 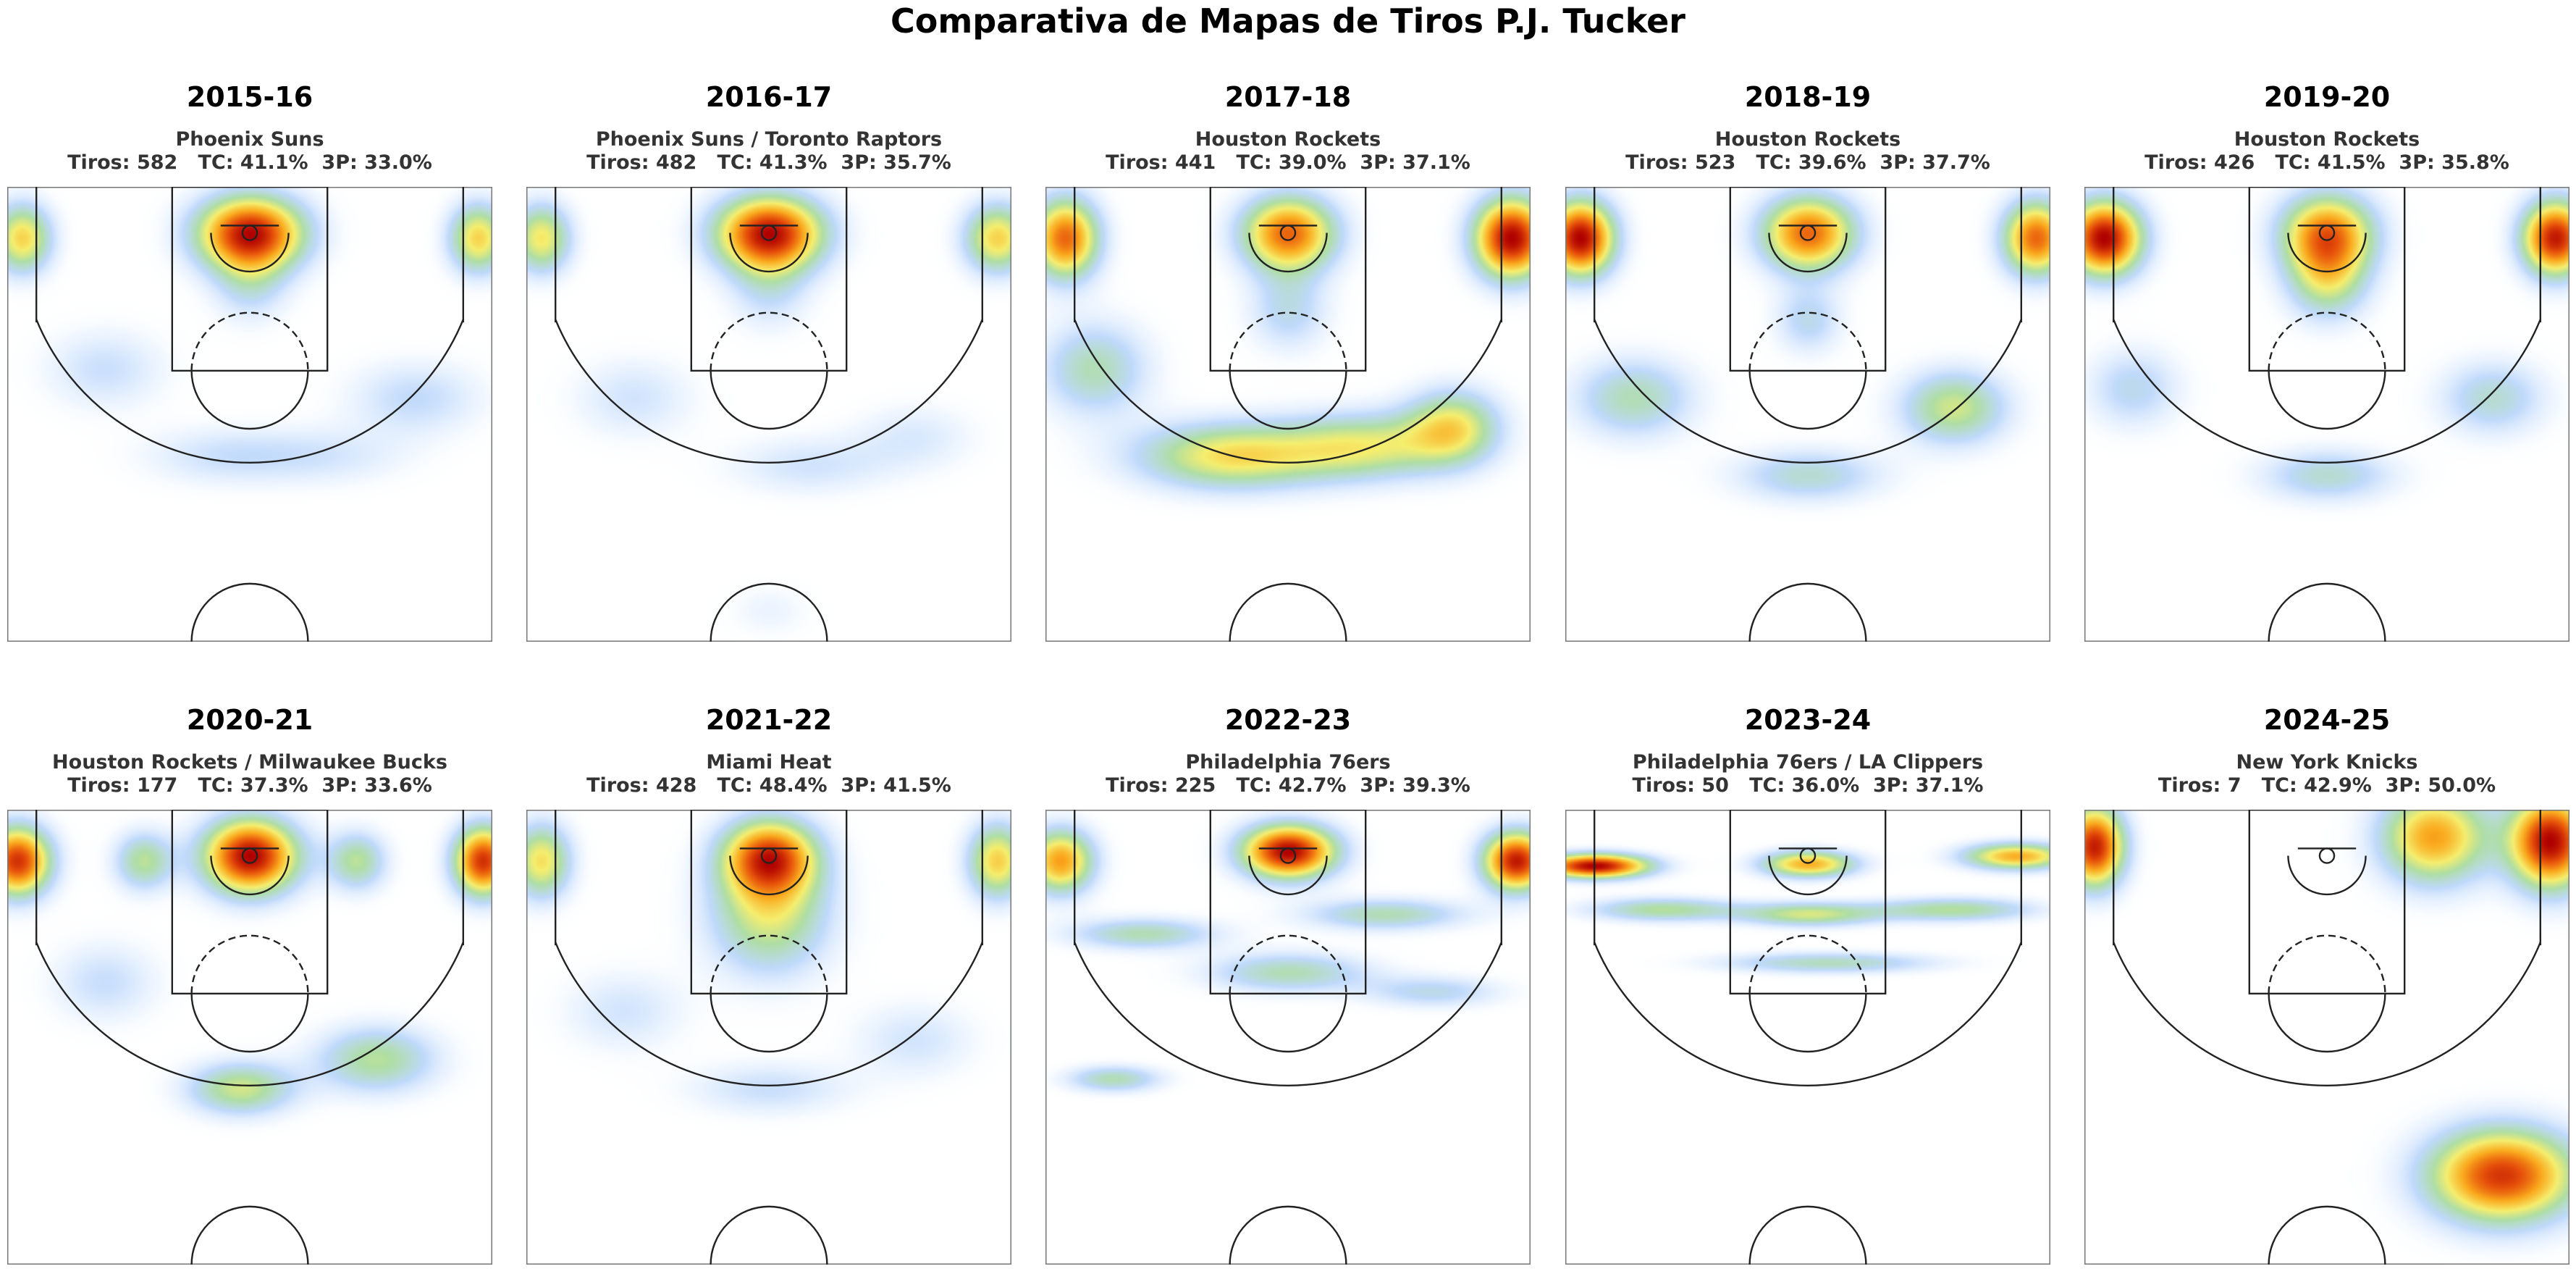 What do you see at coordinates (769, 97) in the screenshot?
I see `panel-season-title: 2016-17` at bounding box center [769, 97].